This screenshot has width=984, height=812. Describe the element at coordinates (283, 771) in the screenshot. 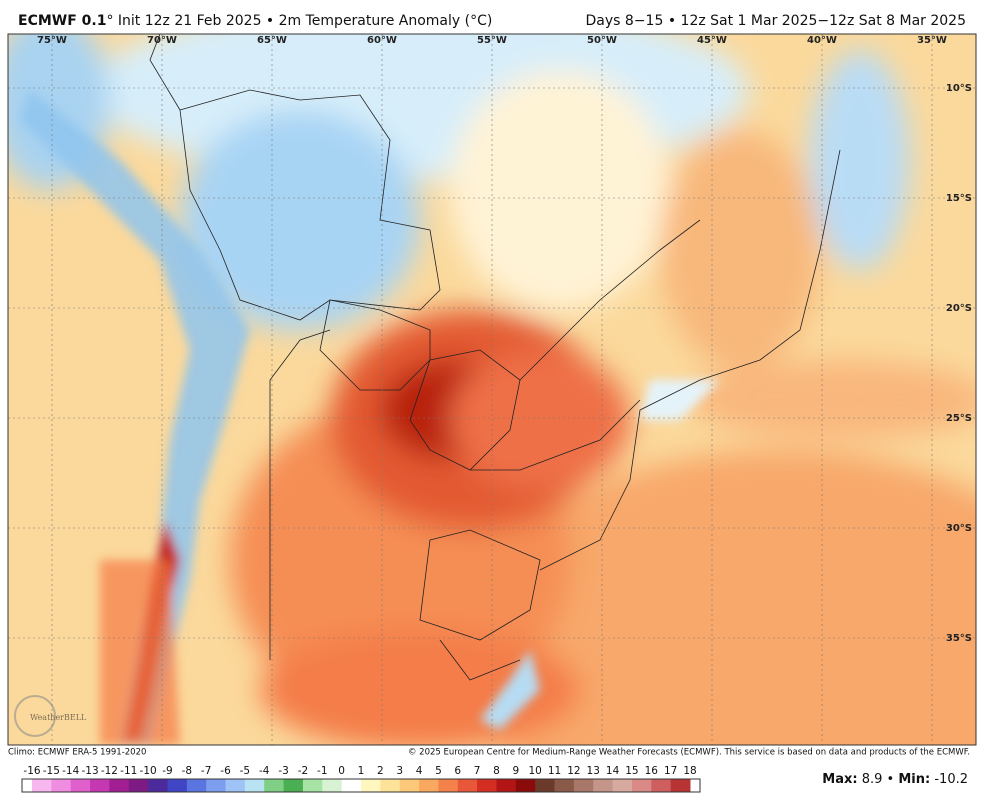

I see `colorbar-label: -3` at that location.